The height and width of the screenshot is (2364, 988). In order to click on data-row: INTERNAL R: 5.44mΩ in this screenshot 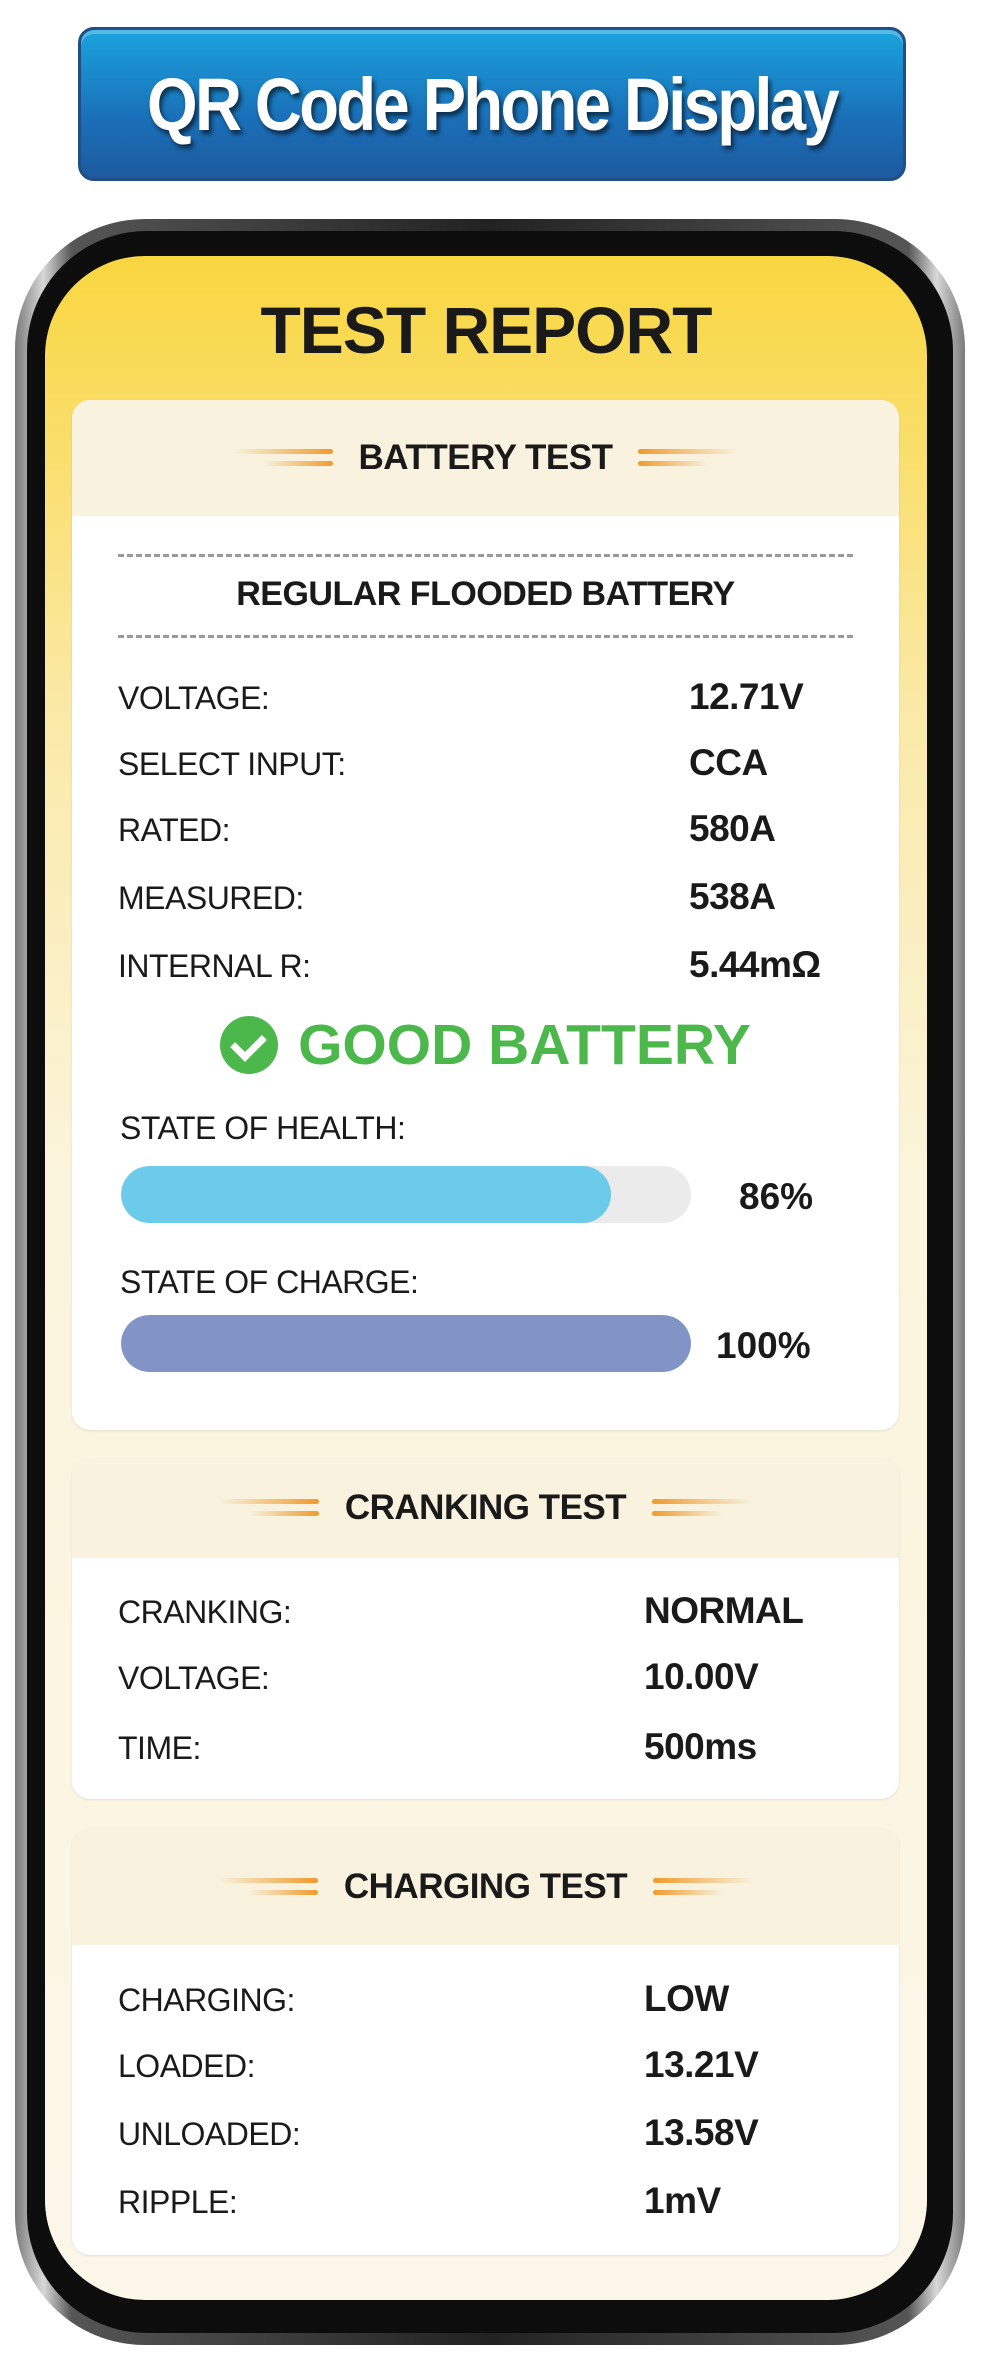, I will do `click(493, 968)`.